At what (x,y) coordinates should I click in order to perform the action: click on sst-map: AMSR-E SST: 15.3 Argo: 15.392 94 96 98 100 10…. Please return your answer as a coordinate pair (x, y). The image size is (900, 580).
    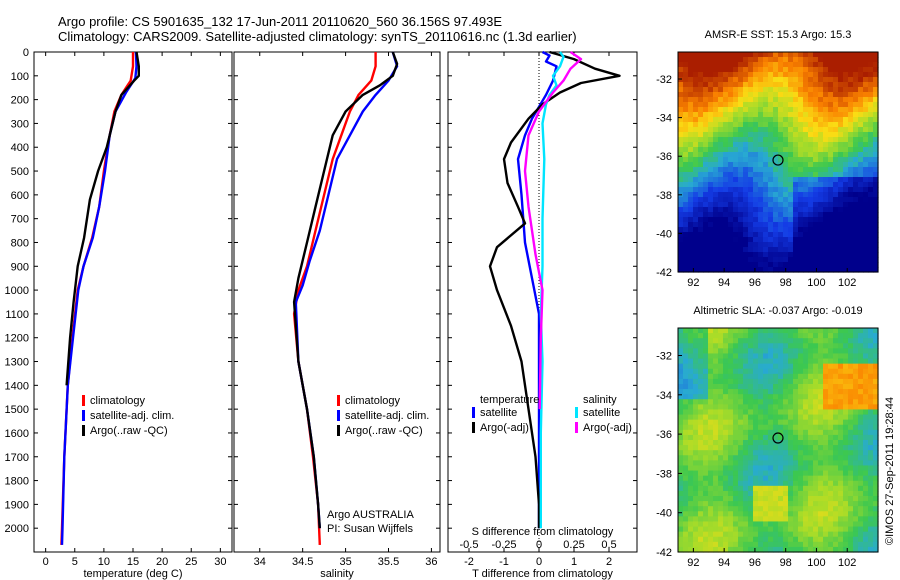
    Looking at the image, I should click on (767, 159).